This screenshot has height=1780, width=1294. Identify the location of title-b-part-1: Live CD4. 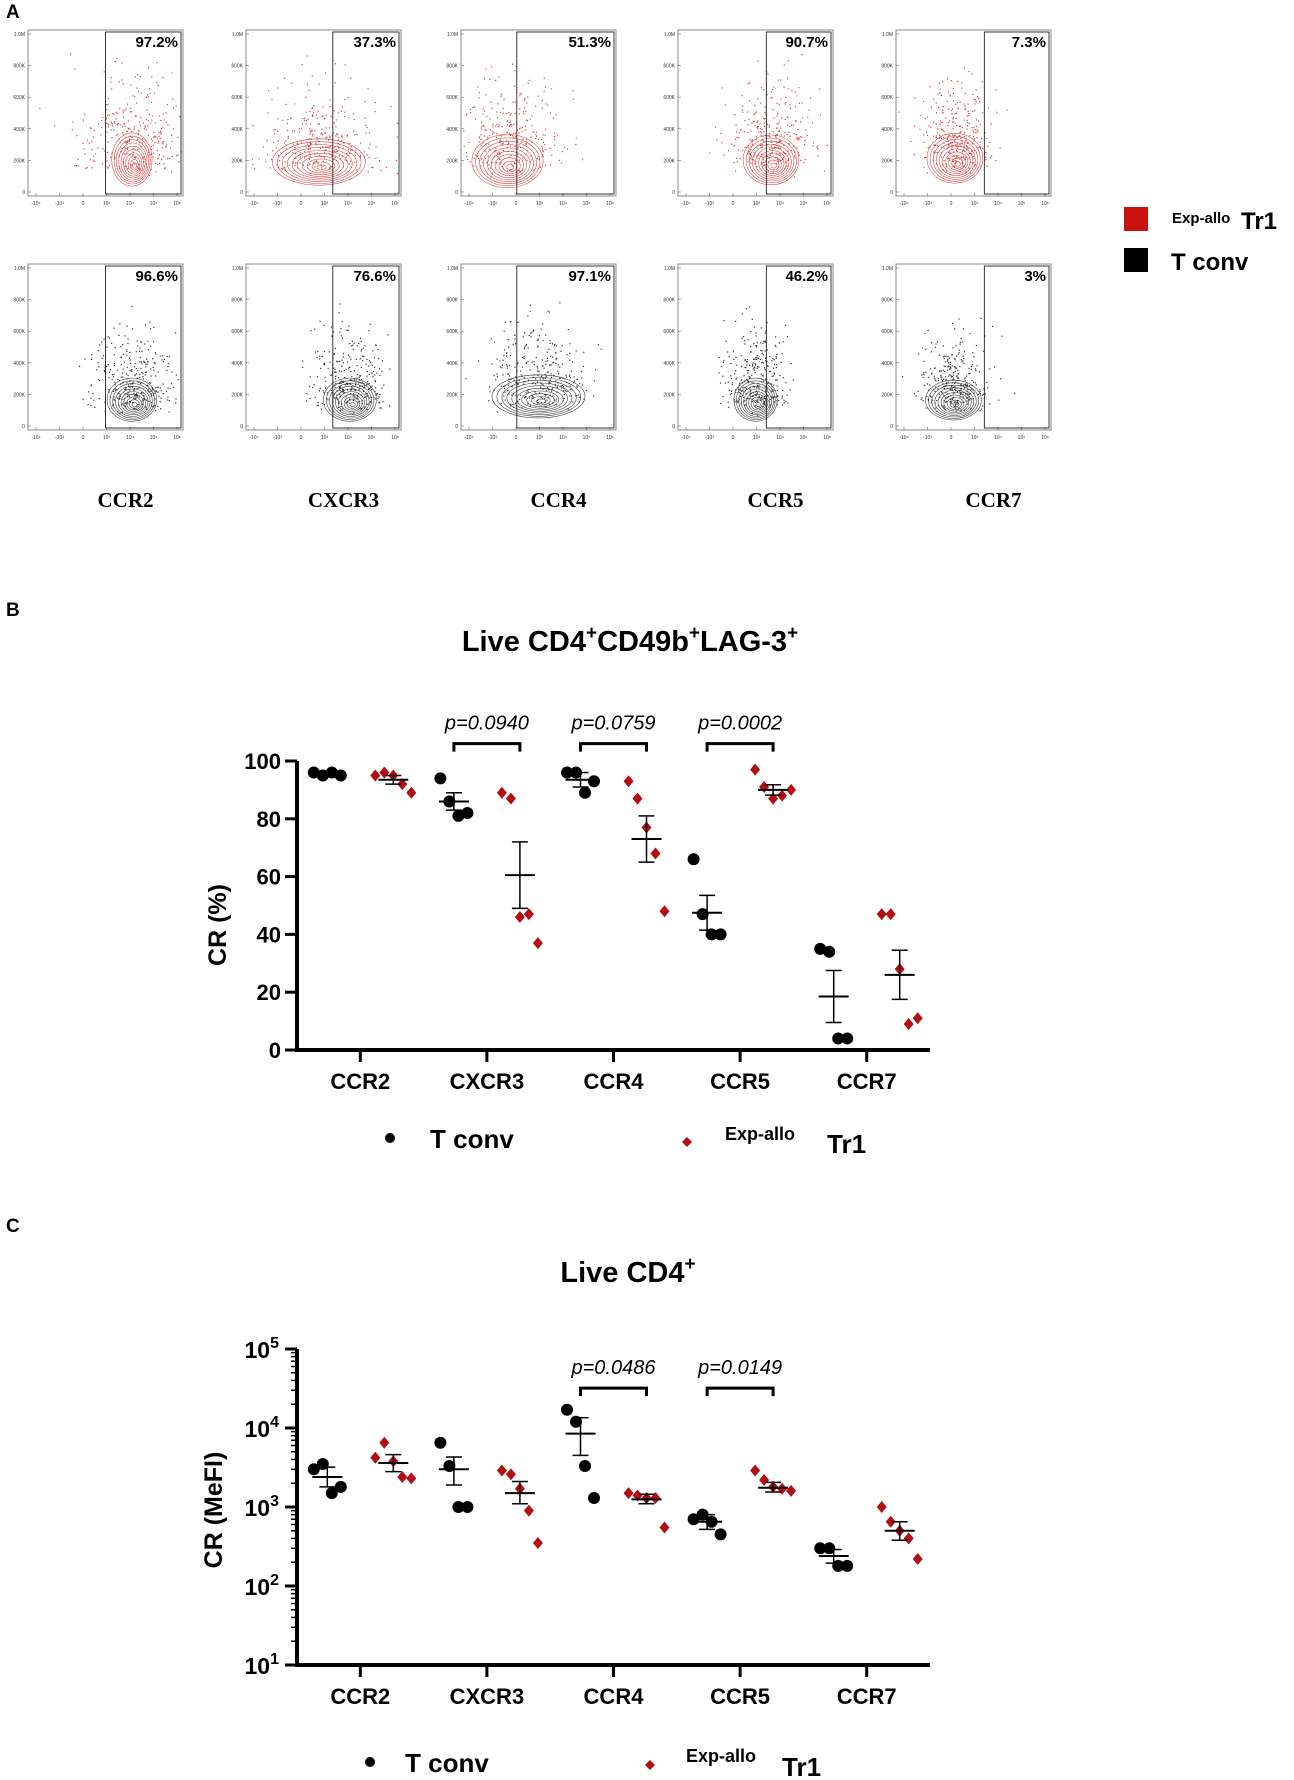
(524, 642).